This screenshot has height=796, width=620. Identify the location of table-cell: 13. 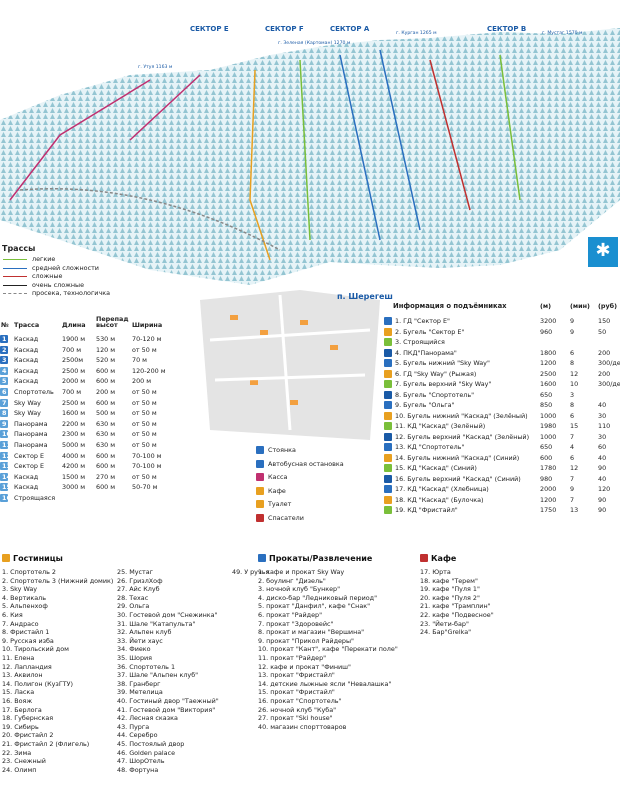
(6, 466).